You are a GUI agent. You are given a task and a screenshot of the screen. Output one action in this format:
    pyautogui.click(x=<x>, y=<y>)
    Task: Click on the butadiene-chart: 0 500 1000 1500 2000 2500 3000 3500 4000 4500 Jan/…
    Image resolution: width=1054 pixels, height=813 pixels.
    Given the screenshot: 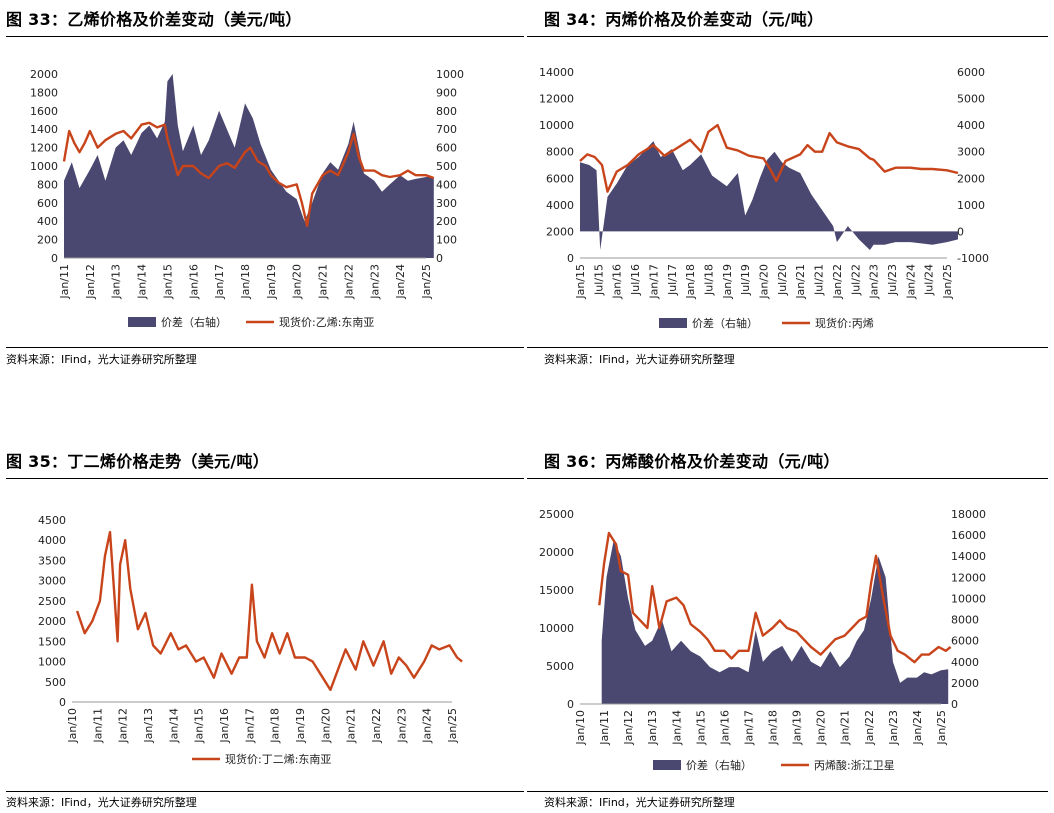 What is the action you would take?
    pyautogui.click(x=250, y=640)
    